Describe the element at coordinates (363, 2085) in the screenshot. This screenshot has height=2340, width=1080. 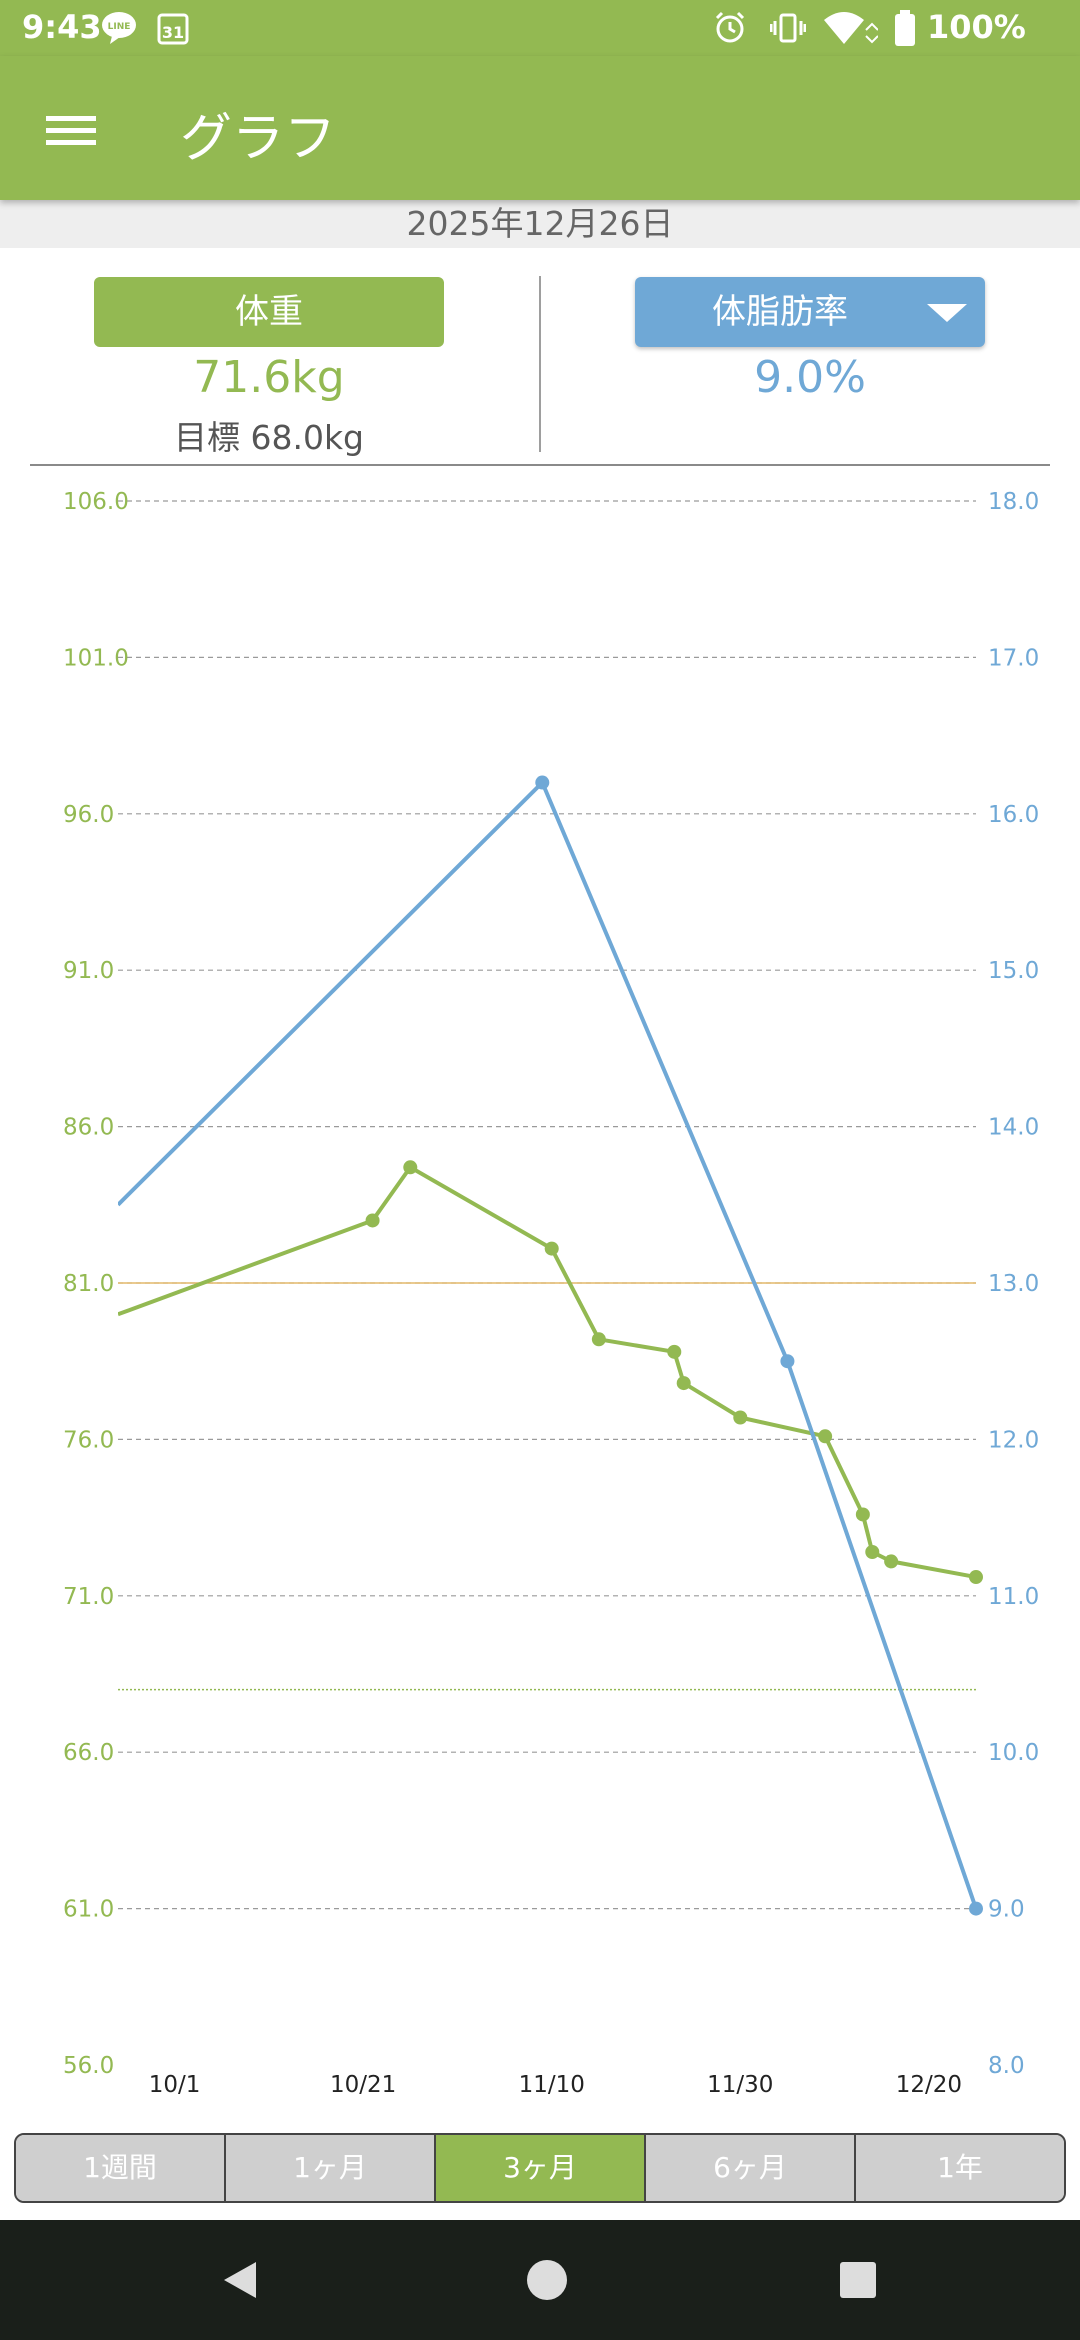
I see `x-tick-label: 10/21` at that location.